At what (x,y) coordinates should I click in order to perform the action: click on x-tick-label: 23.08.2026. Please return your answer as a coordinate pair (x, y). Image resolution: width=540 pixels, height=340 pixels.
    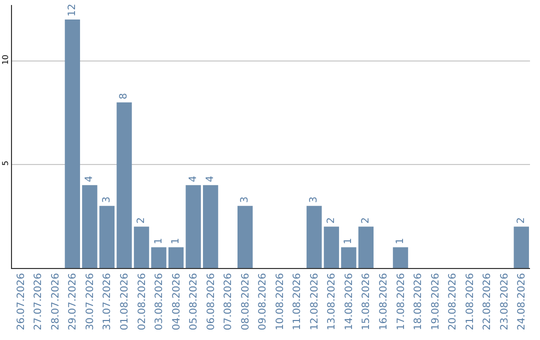
    Looking at the image, I should click on (504, 301).